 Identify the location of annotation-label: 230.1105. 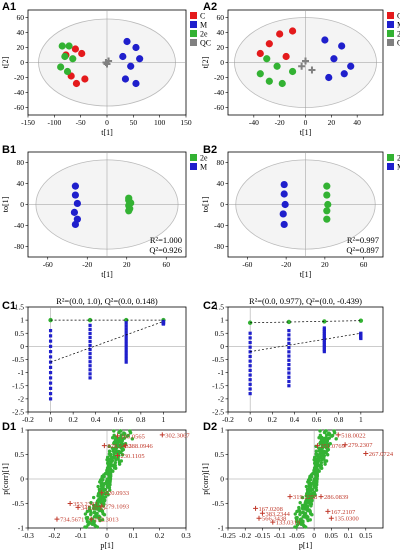
(133, 456).